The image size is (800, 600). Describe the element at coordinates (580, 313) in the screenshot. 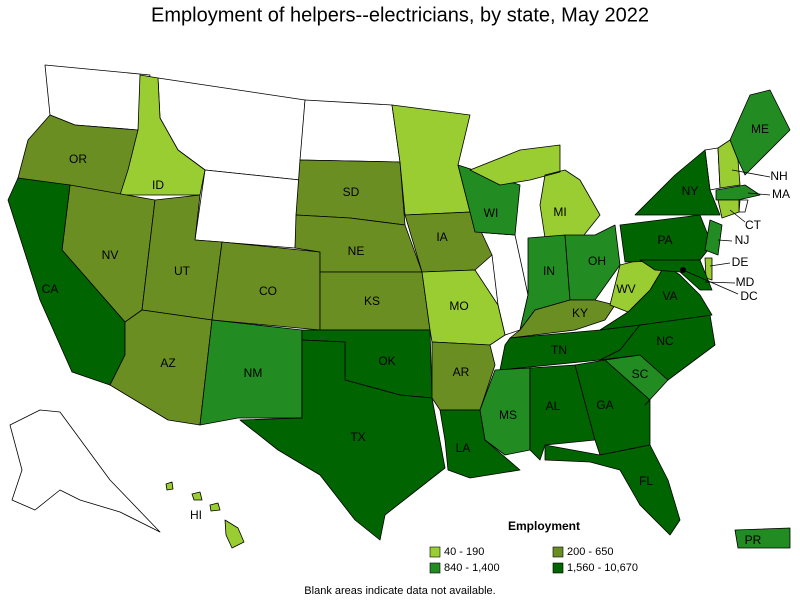

I see `state-label: KY` at that location.